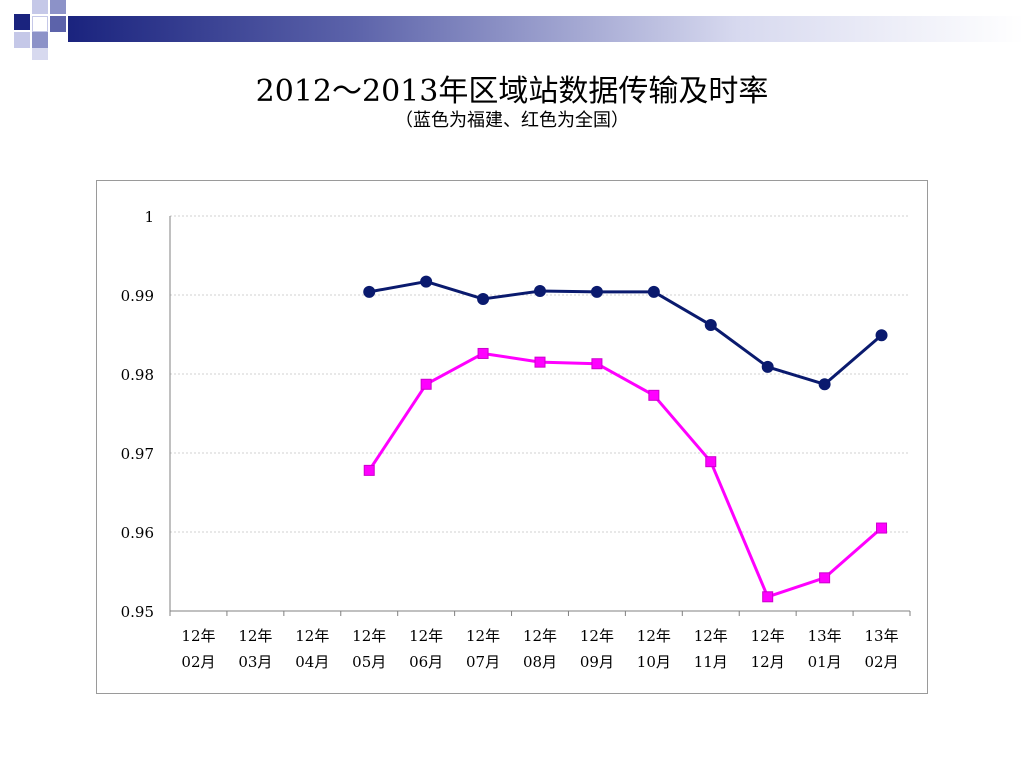 The image size is (1024, 768). Describe the element at coordinates (426, 662) in the screenshot. I see `x-tick-label-month: 06月` at that location.